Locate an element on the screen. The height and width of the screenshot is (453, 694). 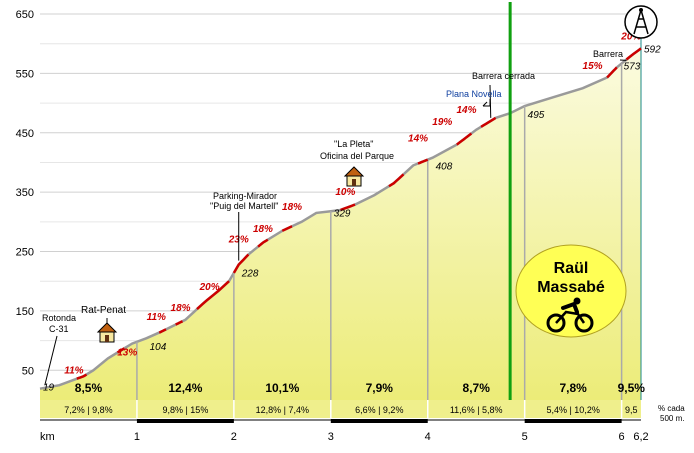
y-tick-label: 450 is located at coordinates (25, 134).